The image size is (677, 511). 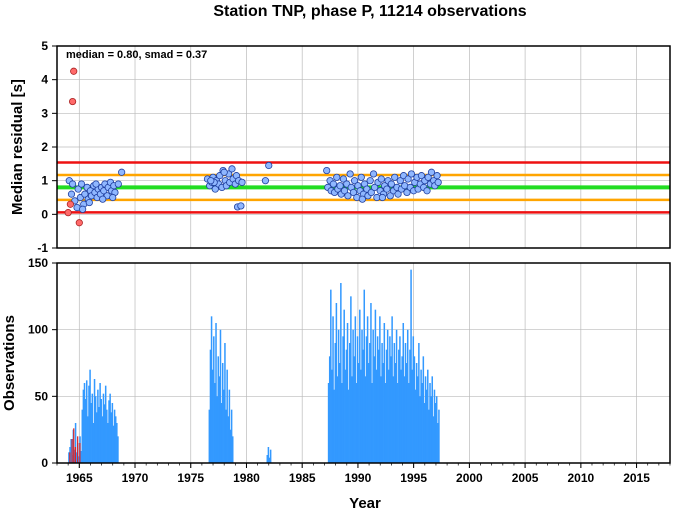 What do you see at coordinates (636, 478) in the screenshot?
I see `x-tick-label: 2015` at bounding box center [636, 478].